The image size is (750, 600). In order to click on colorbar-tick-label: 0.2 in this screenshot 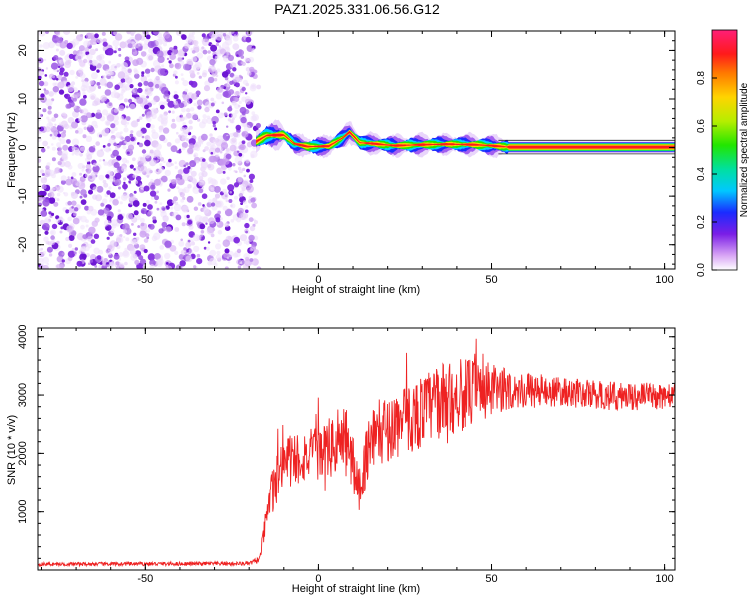, I will do `click(701, 222)`.